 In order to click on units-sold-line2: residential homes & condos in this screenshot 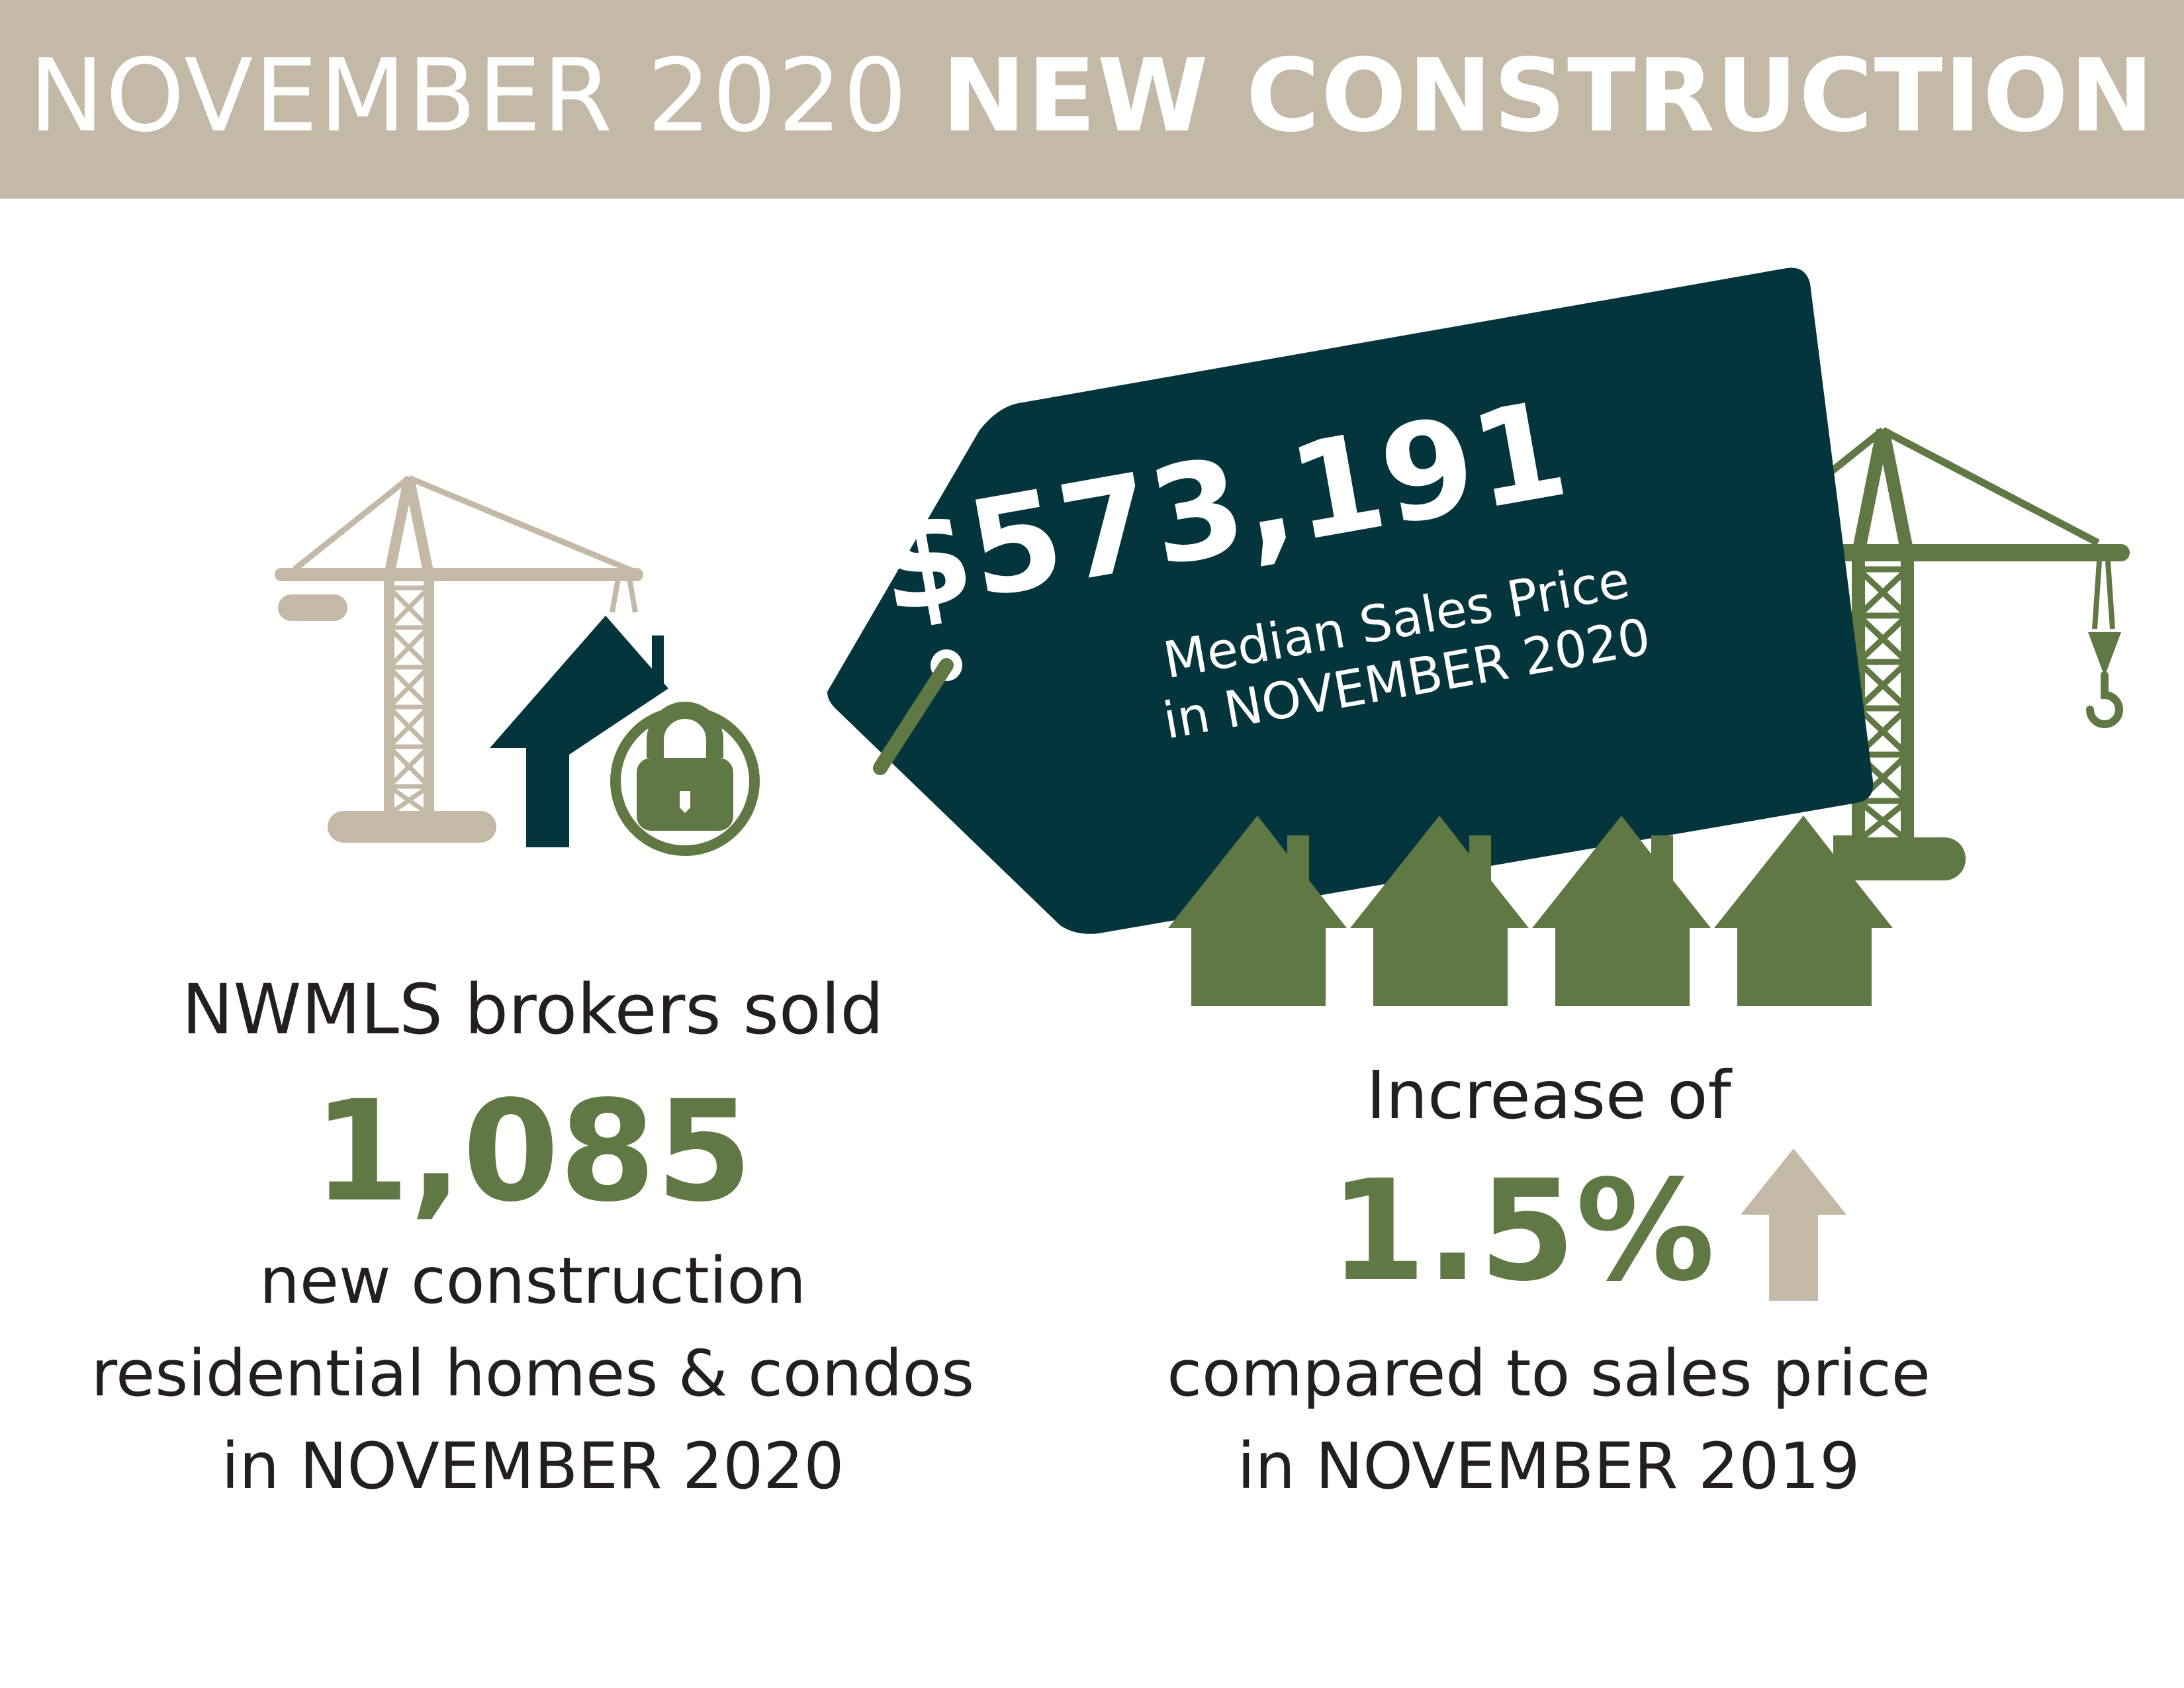, I will do `click(533, 1373)`.